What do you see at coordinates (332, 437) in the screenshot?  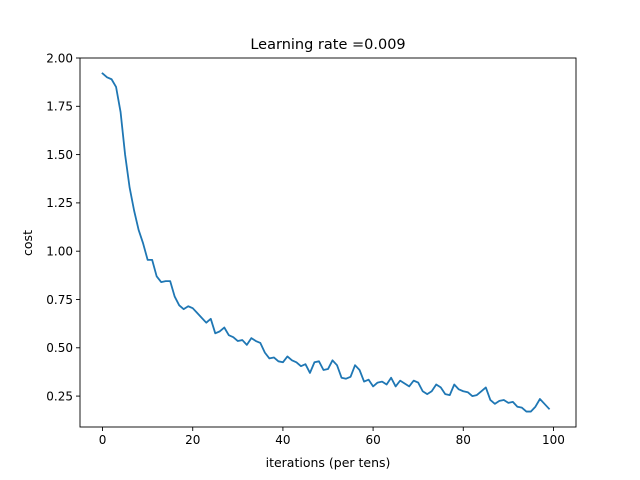 I see `x-axis: 0 20 40 60 80 100` at bounding box center [332, 437].